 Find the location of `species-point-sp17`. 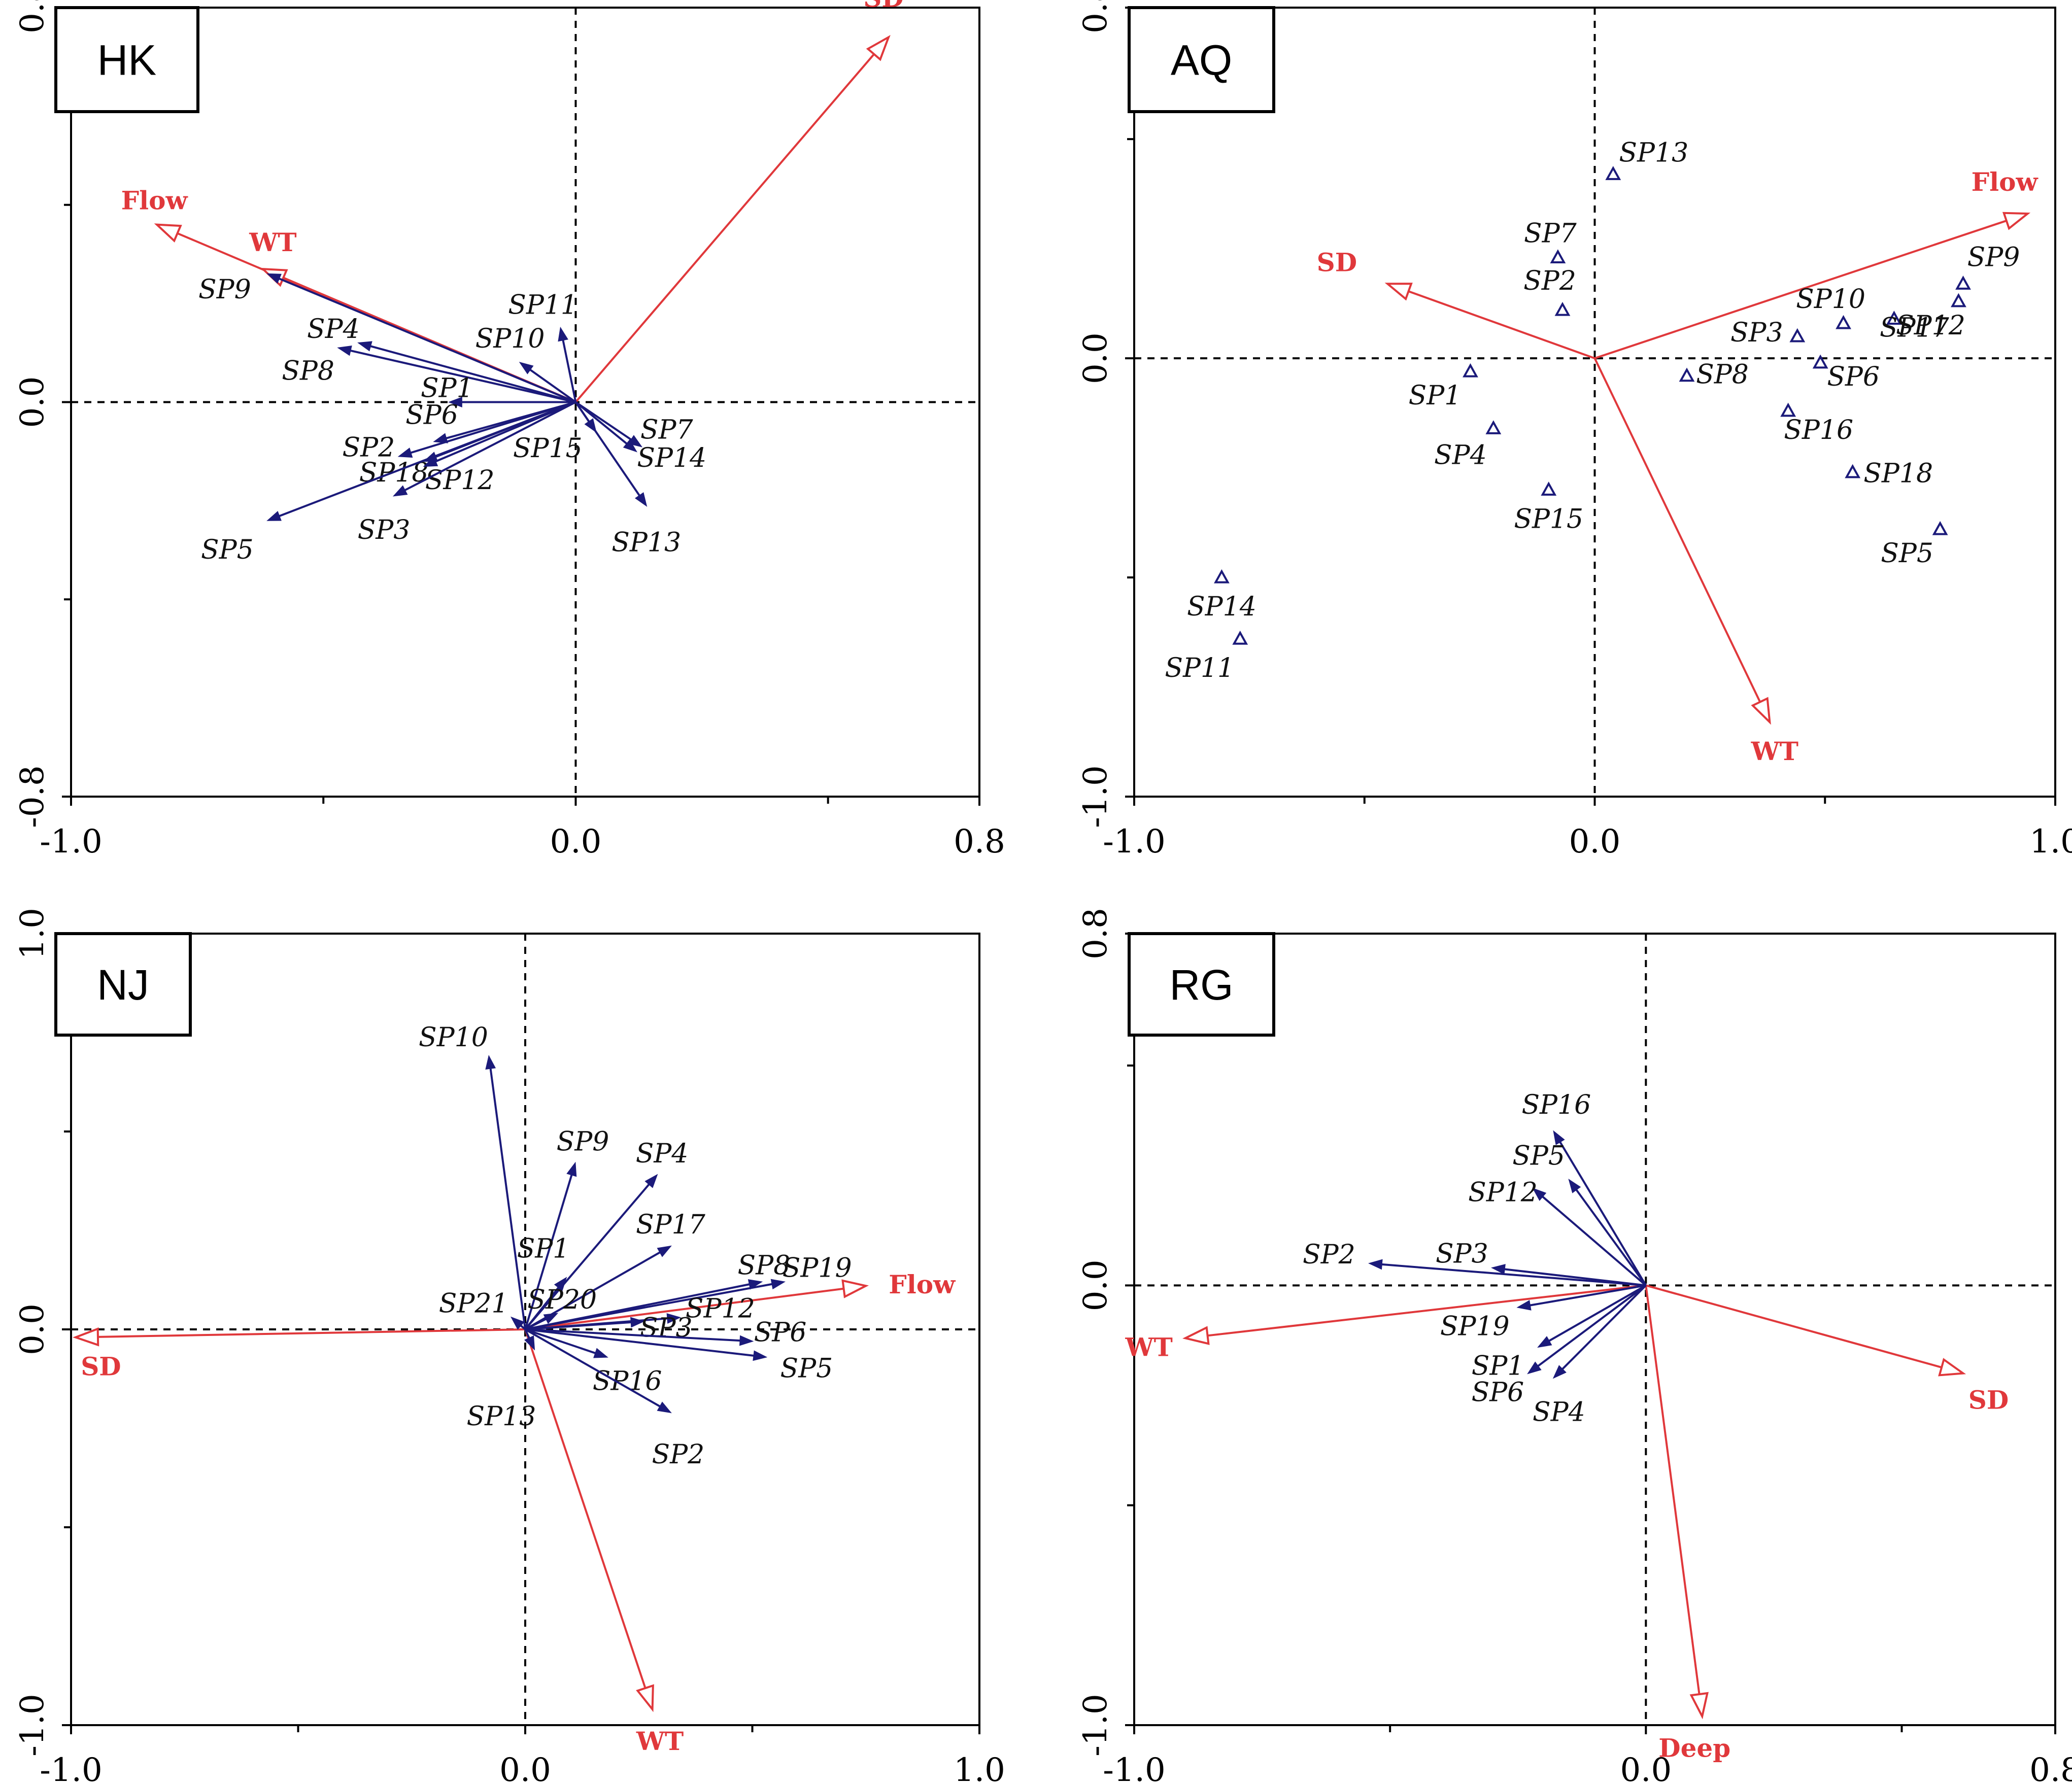

species-point-sp17 is located at coordinates (1894, 318).